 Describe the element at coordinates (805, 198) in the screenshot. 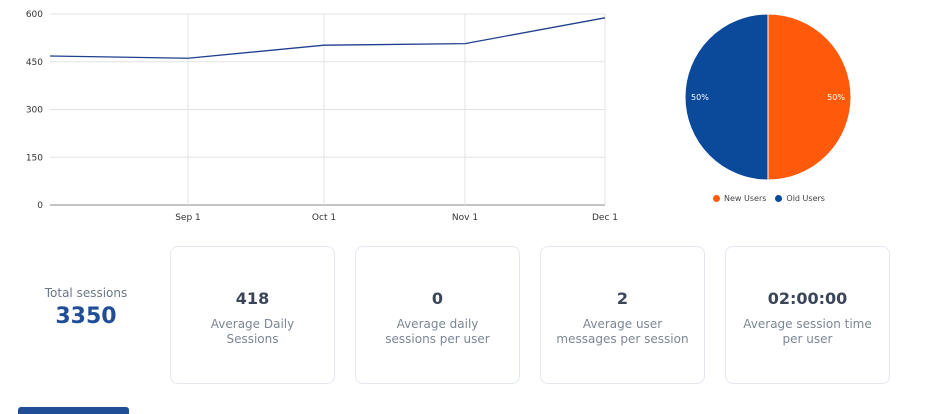

I see `legend-old-users-label: Old Users` at that location.